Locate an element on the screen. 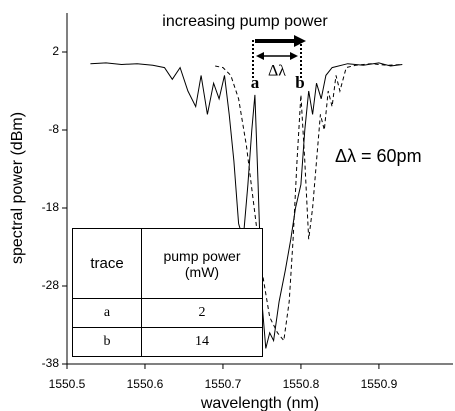 Image resolution: width=455 pixels, height=411 pixels. y-tick-label: -28 is located at coordinates (51, 285).